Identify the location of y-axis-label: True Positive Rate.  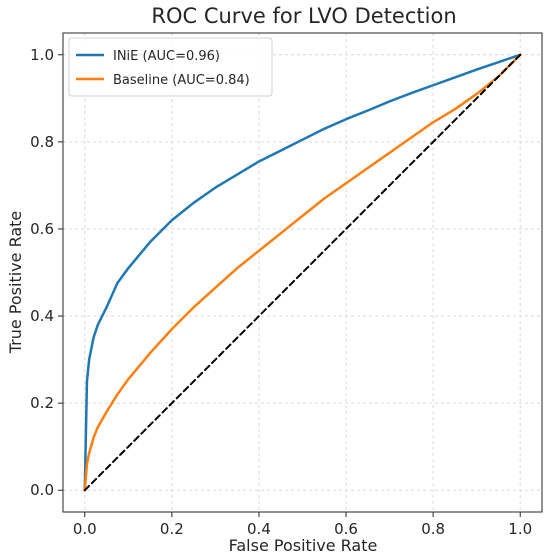
(15, 283).